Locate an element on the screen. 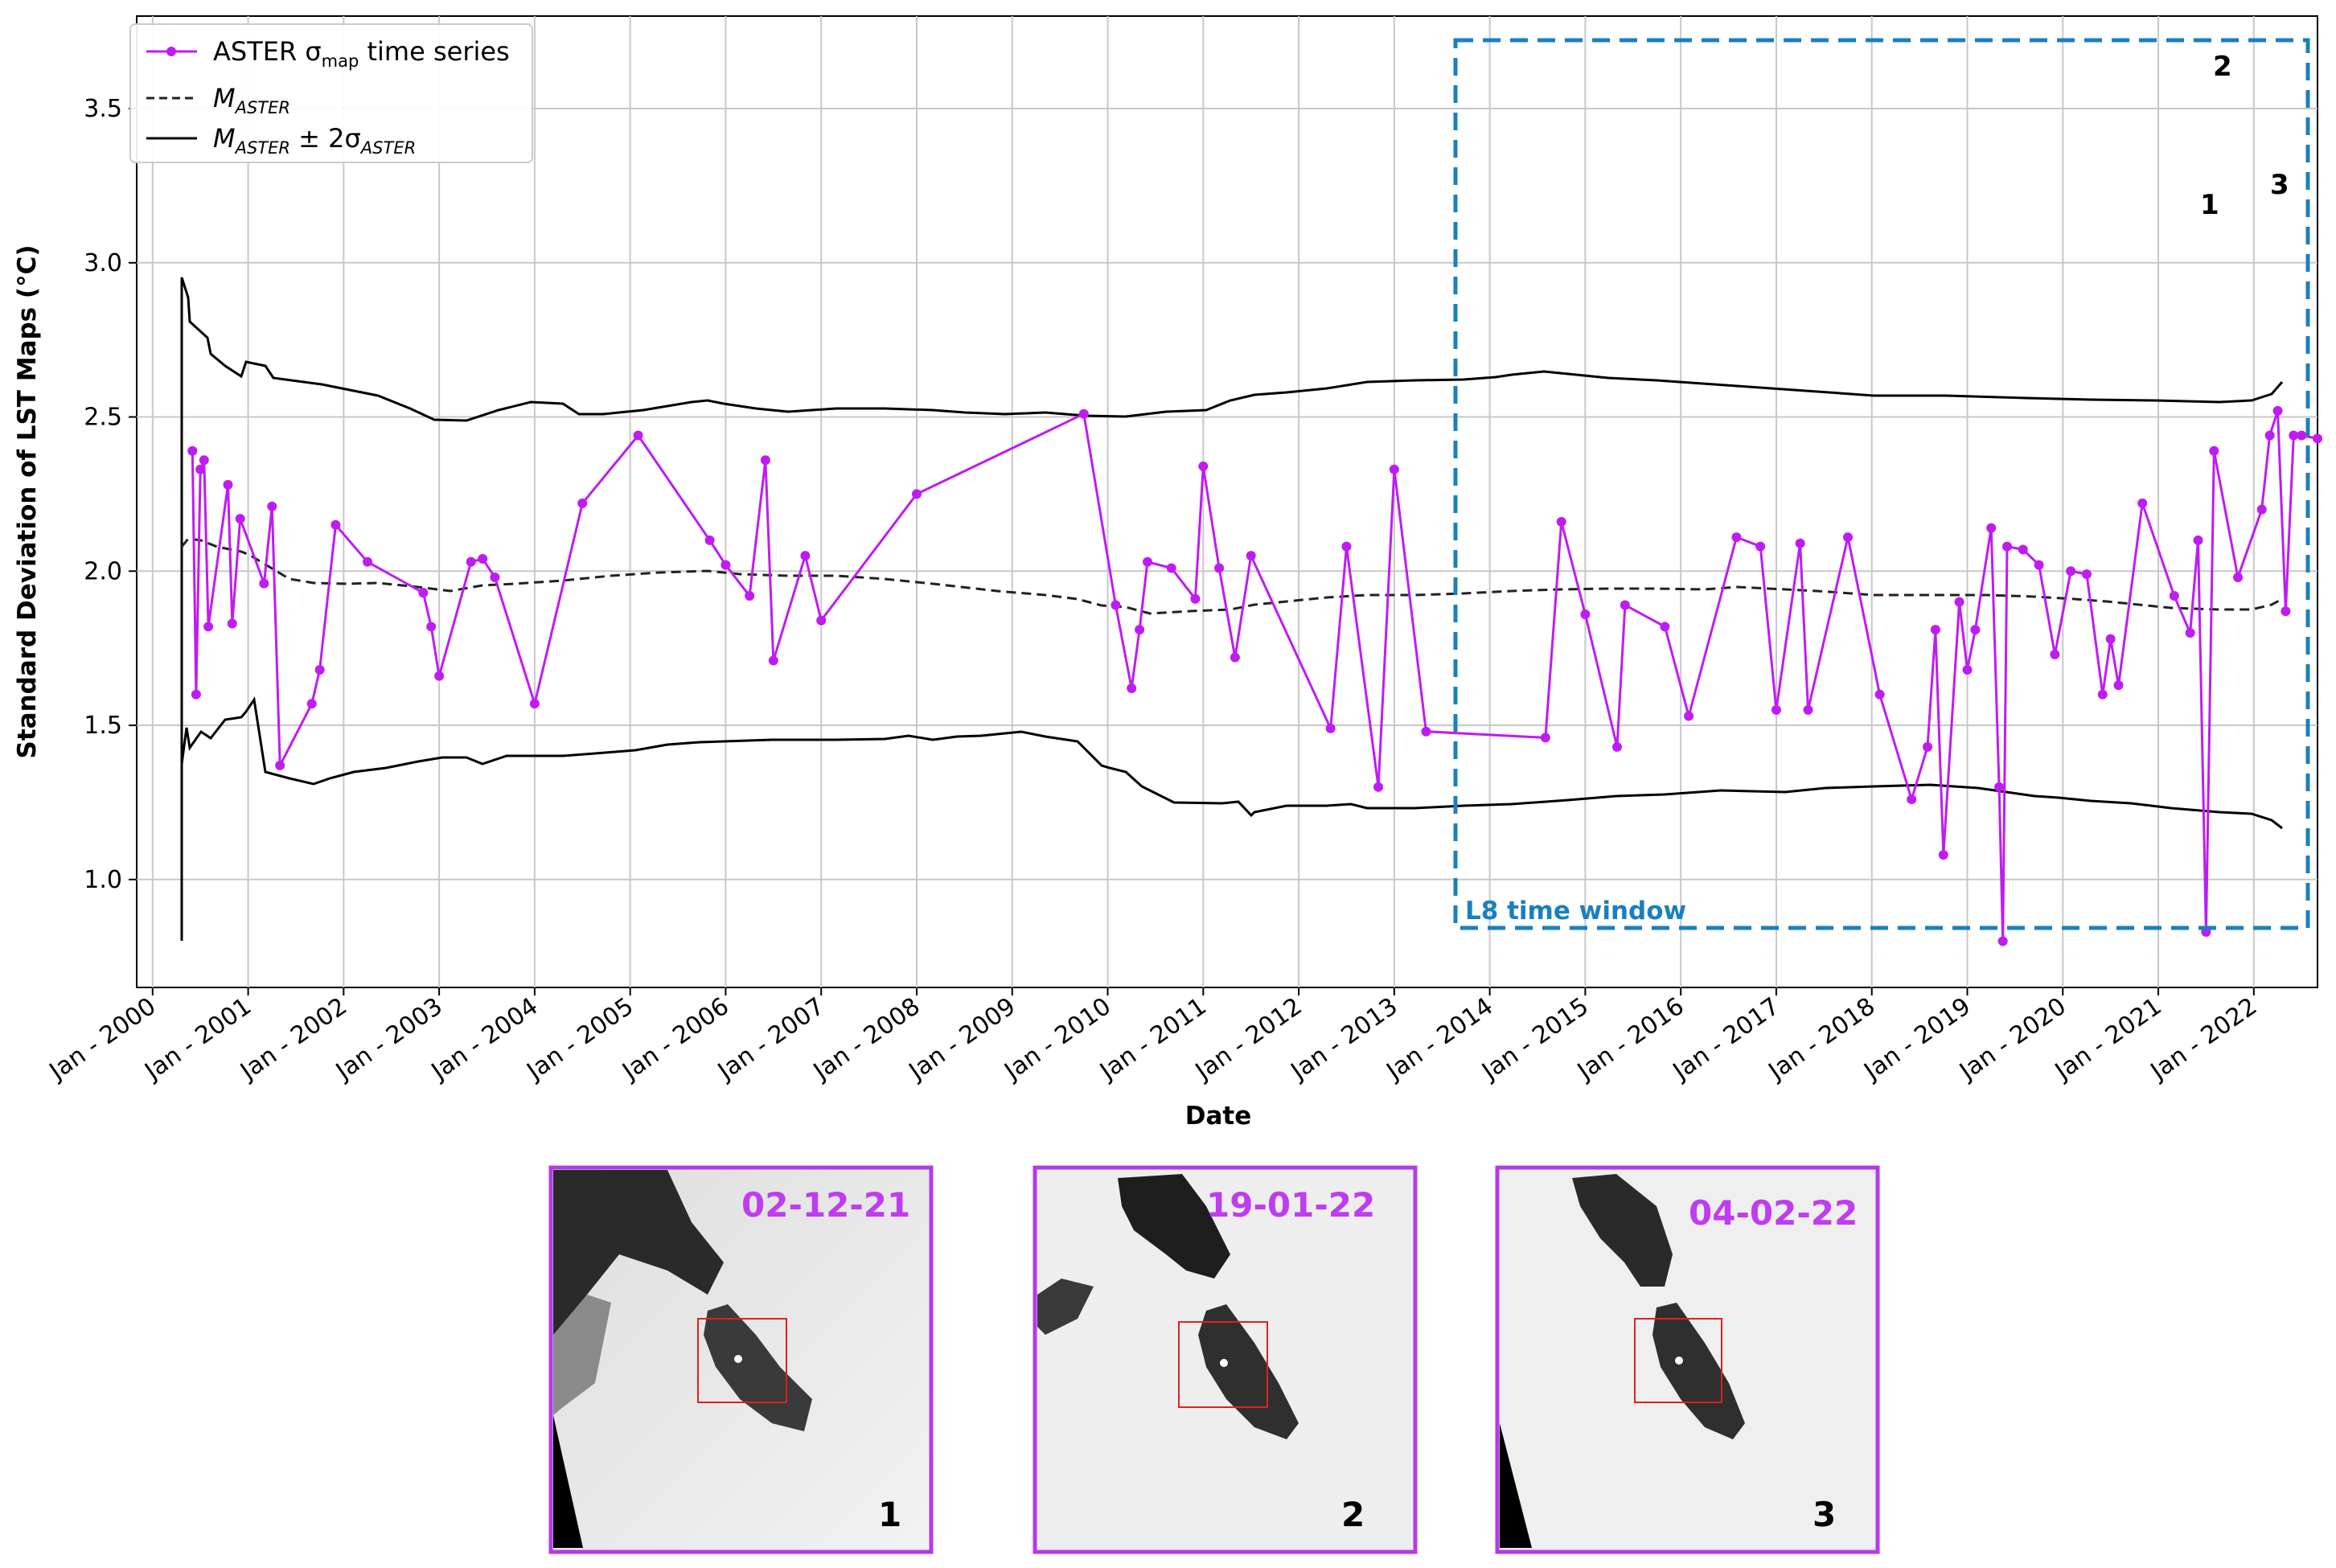 This screenshot has height=1568, width=2336. x-tick-label: Jan - 2022 is located at coordinates (2204, 1039).